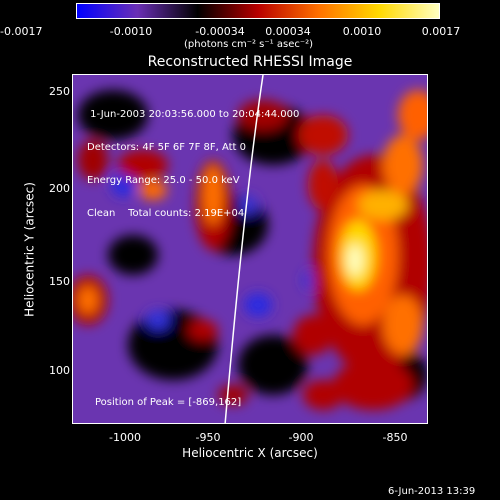 Image resolution: width=500 pixels, height=500 pixels. I want to click on x-axis-label: Heliocentric X (arcsec), so click(250, 453).